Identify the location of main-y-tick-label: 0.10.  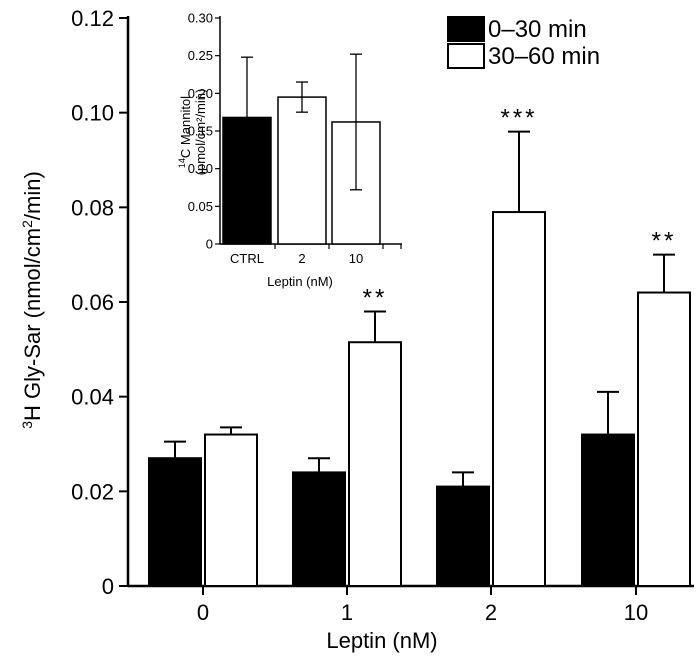
(92, 113).